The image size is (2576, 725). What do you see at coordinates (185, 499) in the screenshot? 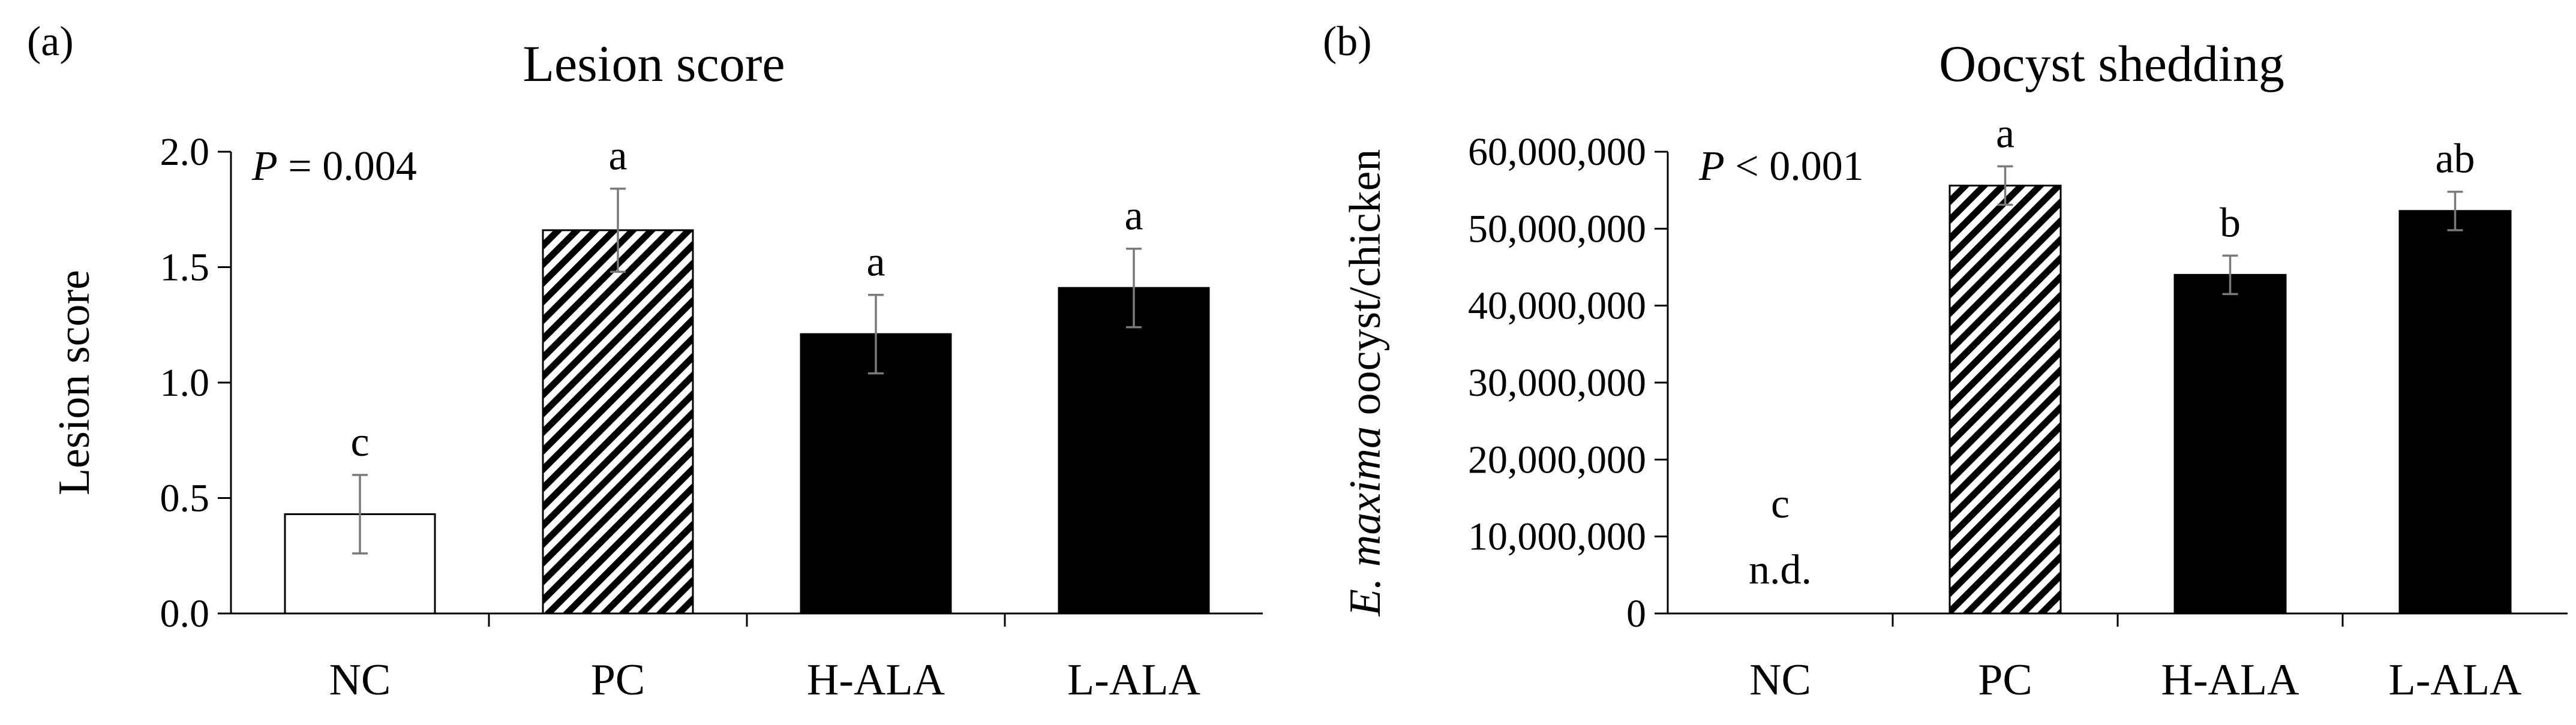
I see `y-tick-label: 0.5` at bounding box center [185, 499].